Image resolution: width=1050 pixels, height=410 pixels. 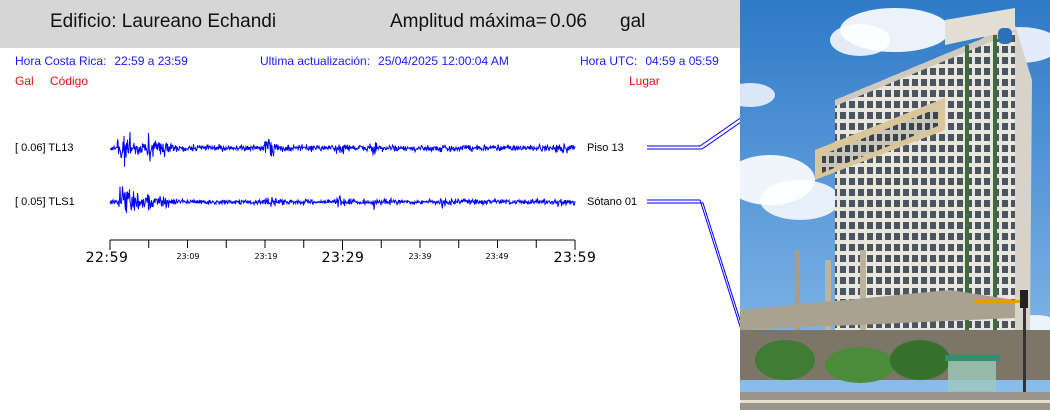 I want to click on tick-major-label: 23:29, so click(x=343, y=258).